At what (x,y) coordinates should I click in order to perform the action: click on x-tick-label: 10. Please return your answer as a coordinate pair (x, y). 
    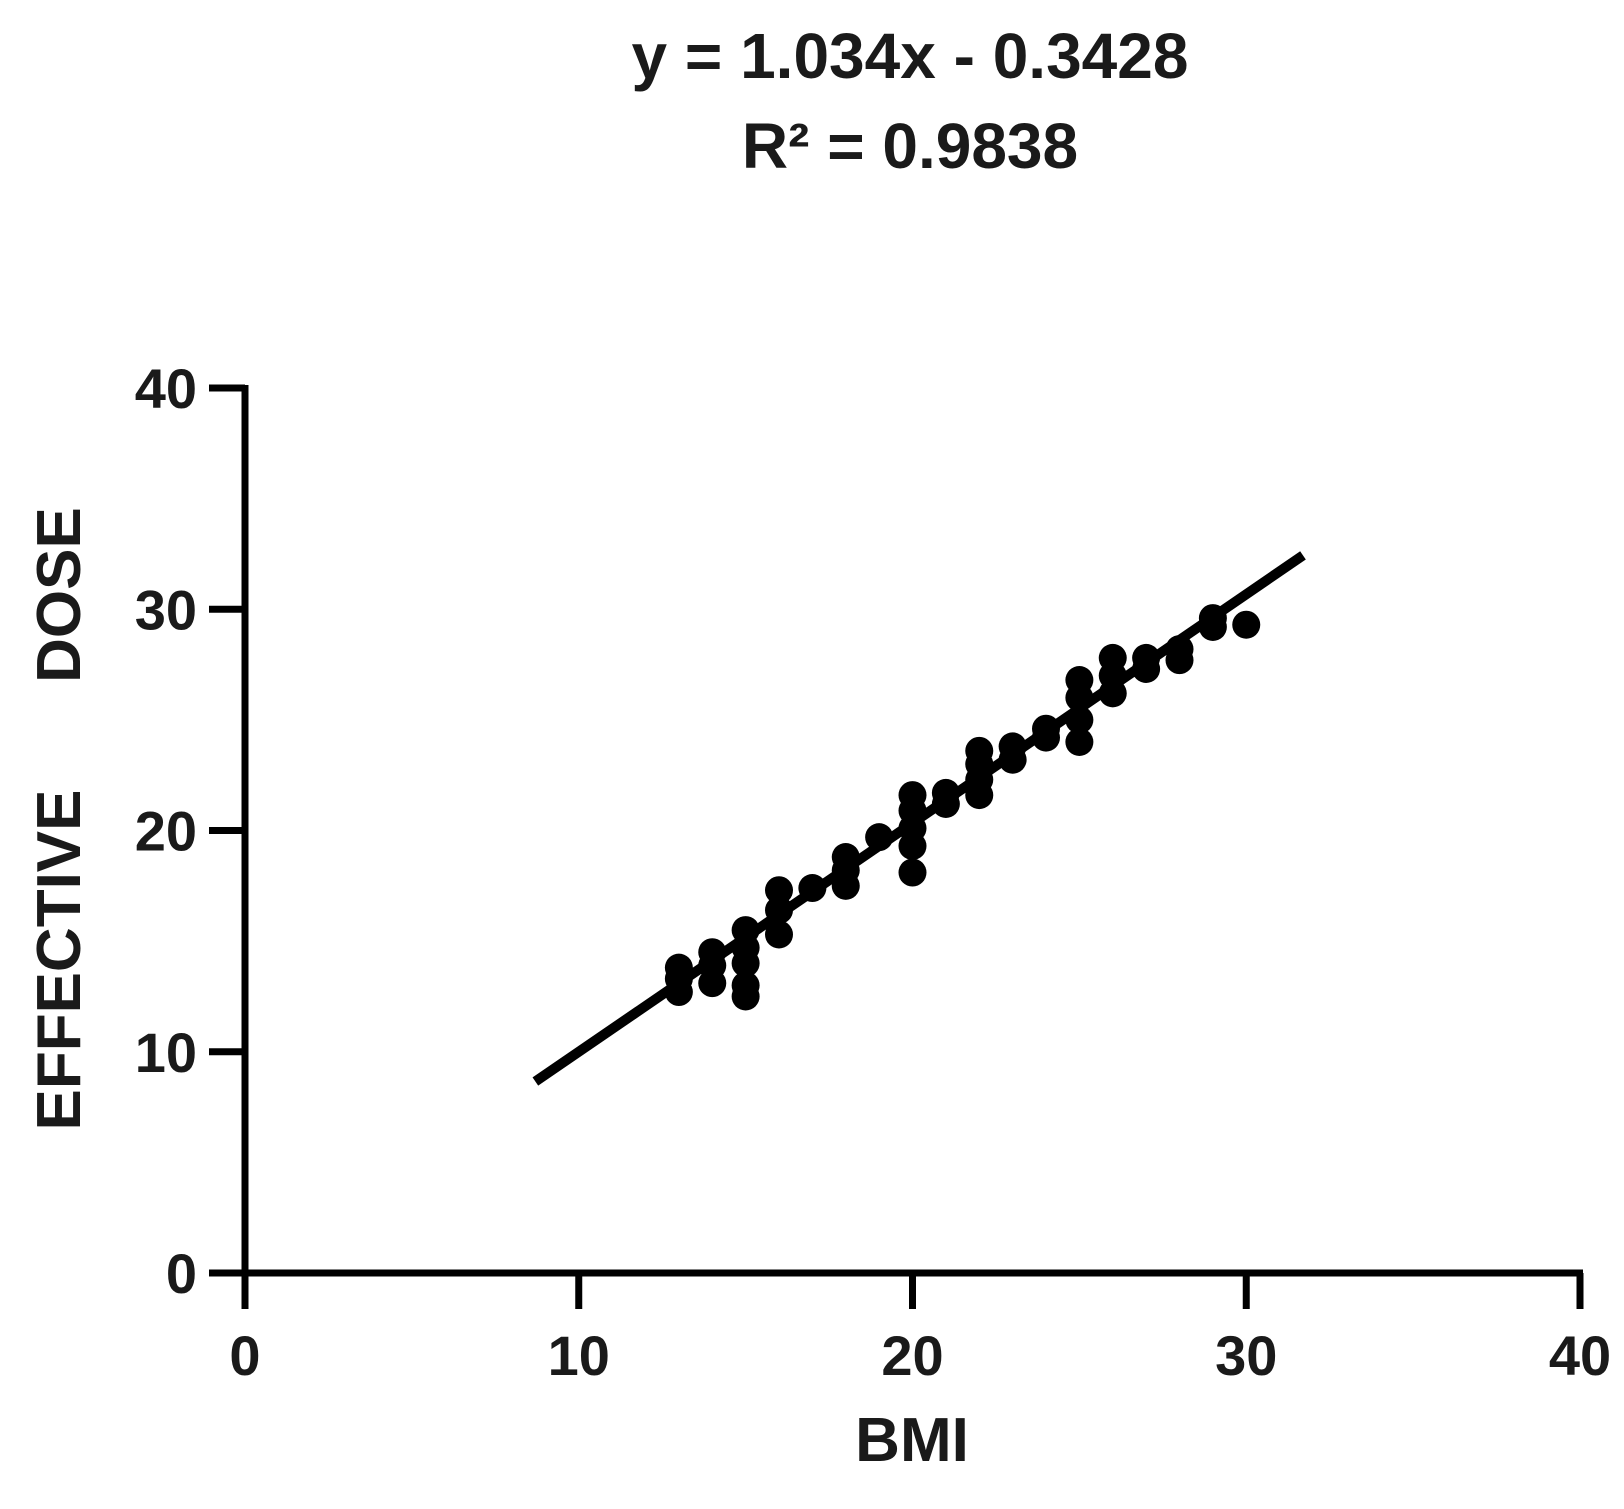
    Looking at the image, I should click on (579, 1355).